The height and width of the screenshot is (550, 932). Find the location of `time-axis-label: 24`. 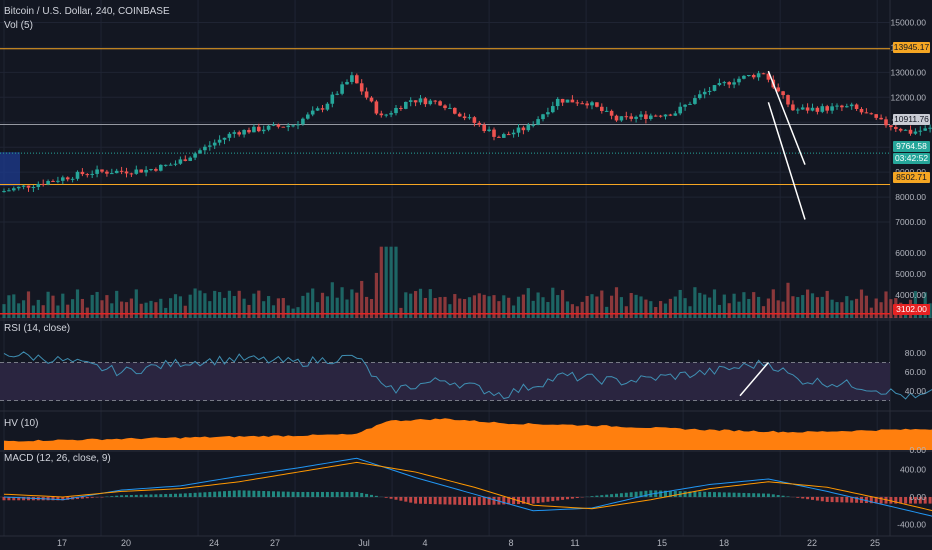

time-axis-label: 24 is located at coordinates (214, 543).